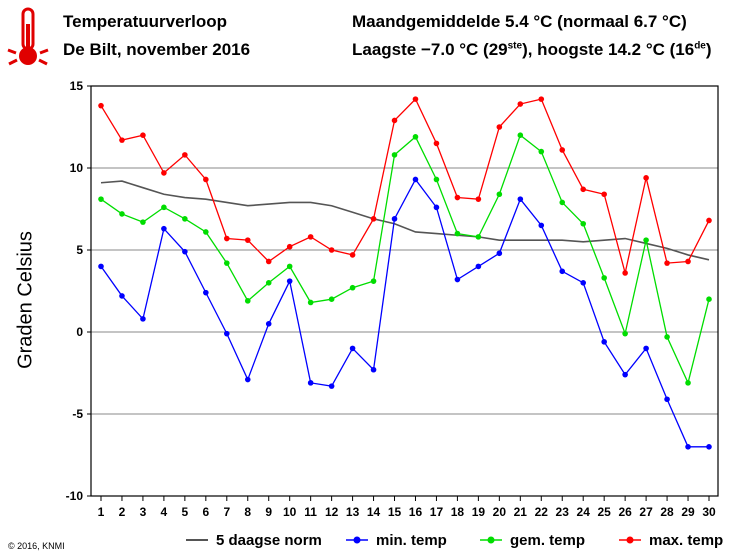 The width and height of the screenshot is (732, 557). What do you see at coordinates (36, 546) in the screenshot?
I see `copyright: © 2016, KNMI` at bounding box center [36, 546].